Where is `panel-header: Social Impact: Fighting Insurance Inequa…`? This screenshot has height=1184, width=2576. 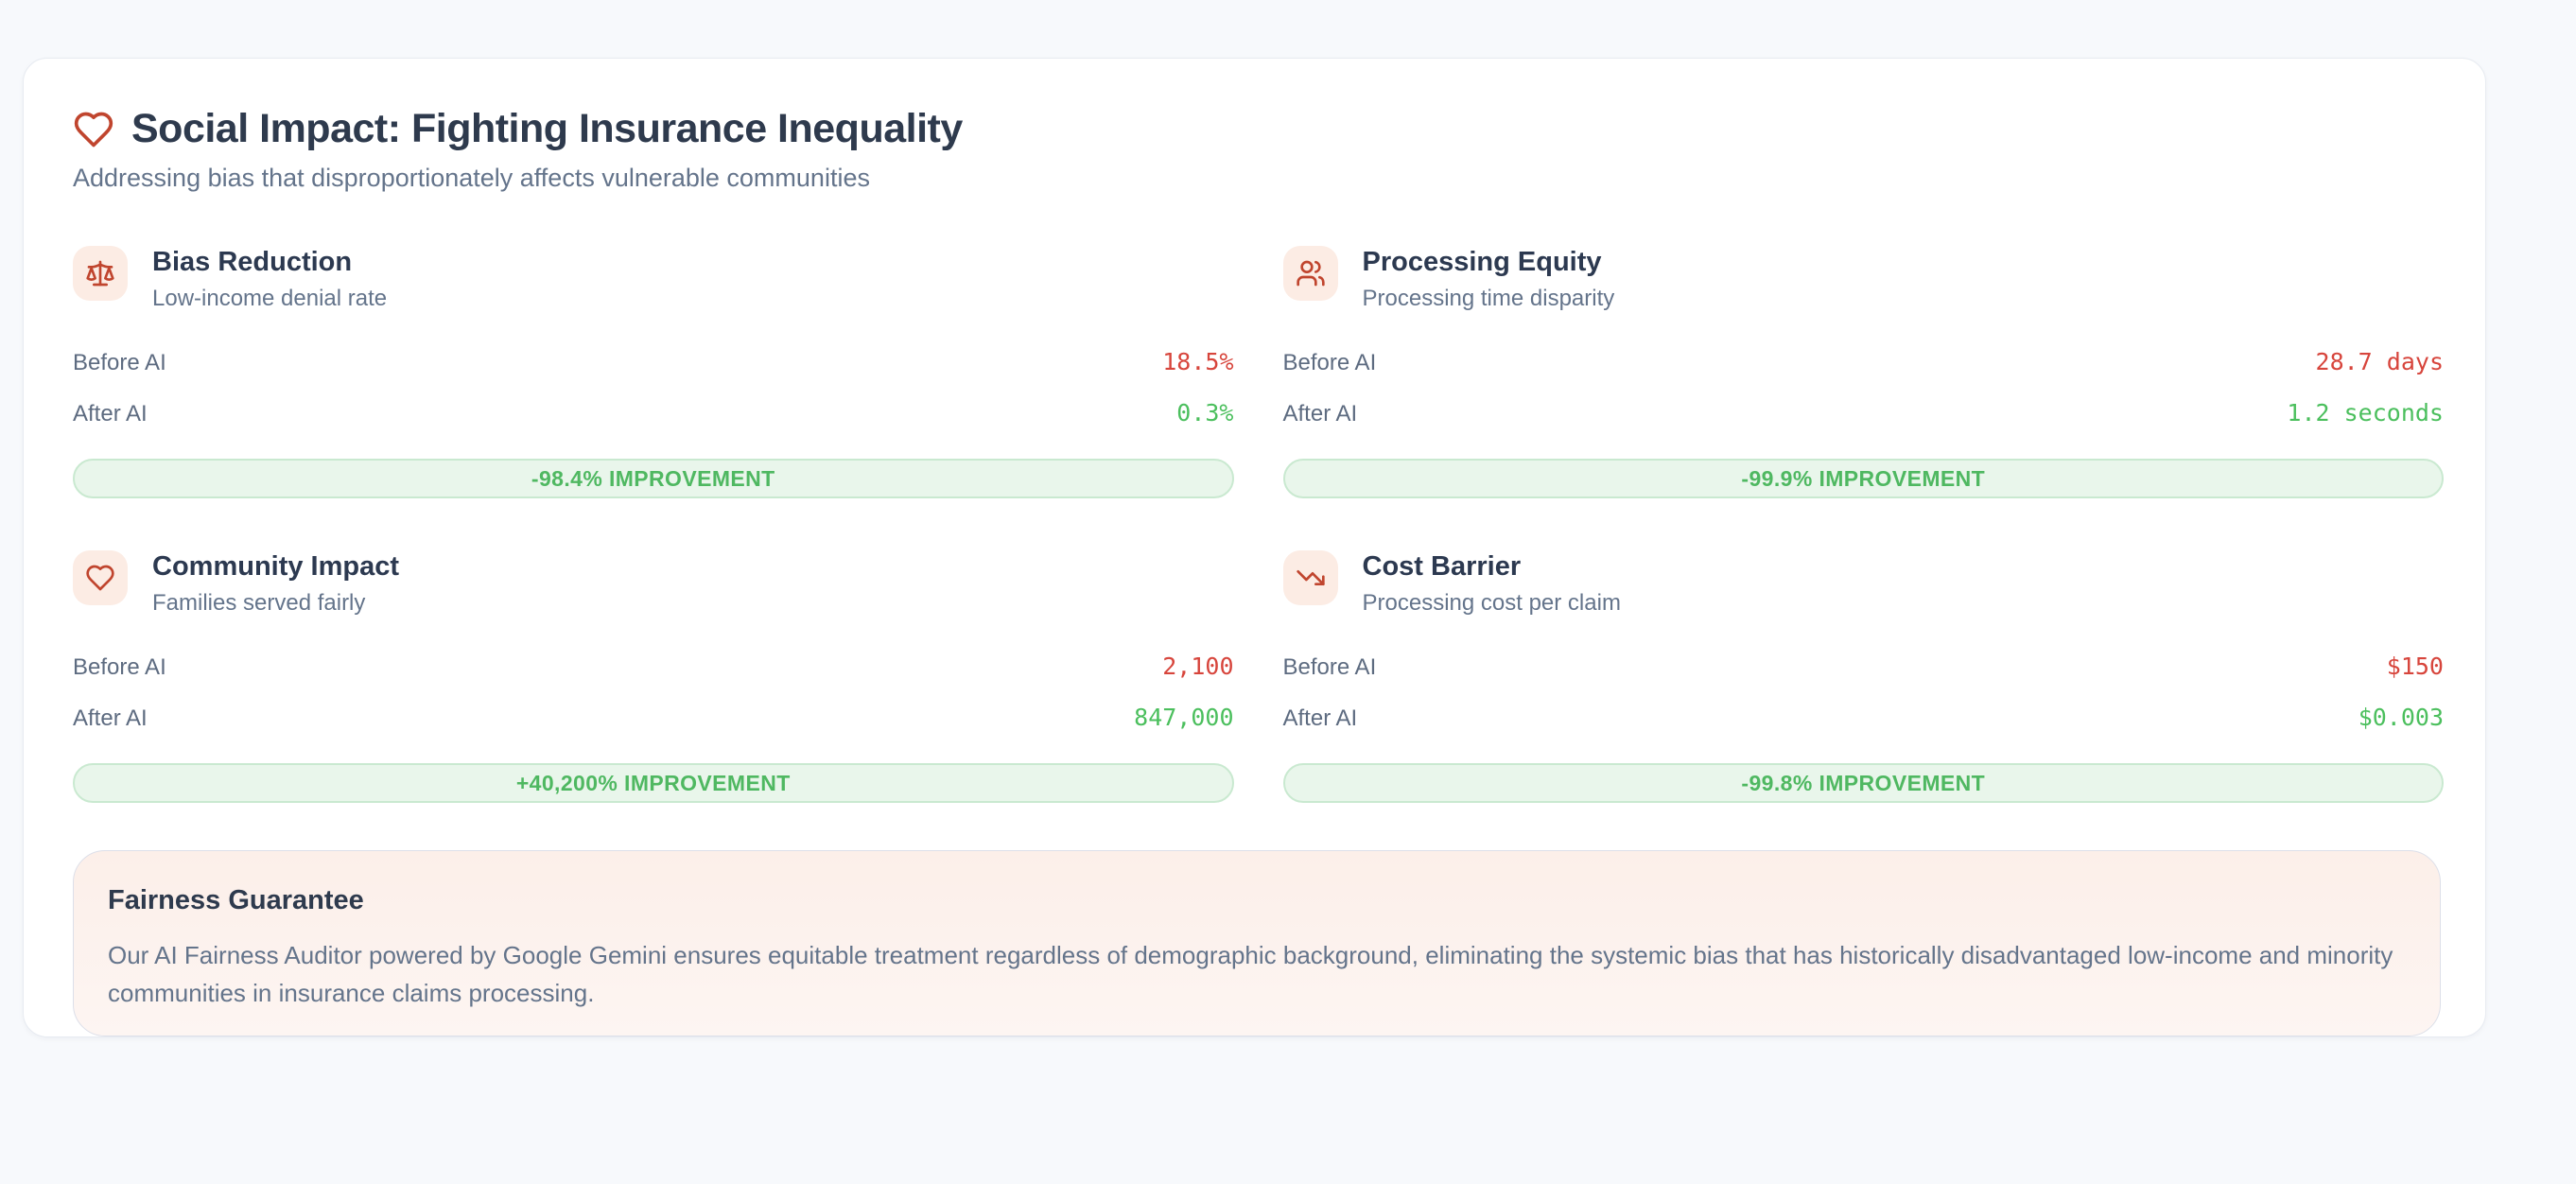
panel-header: Social Impact: Fighting Insurance Inequa… is located at coordinates (1258, 129).